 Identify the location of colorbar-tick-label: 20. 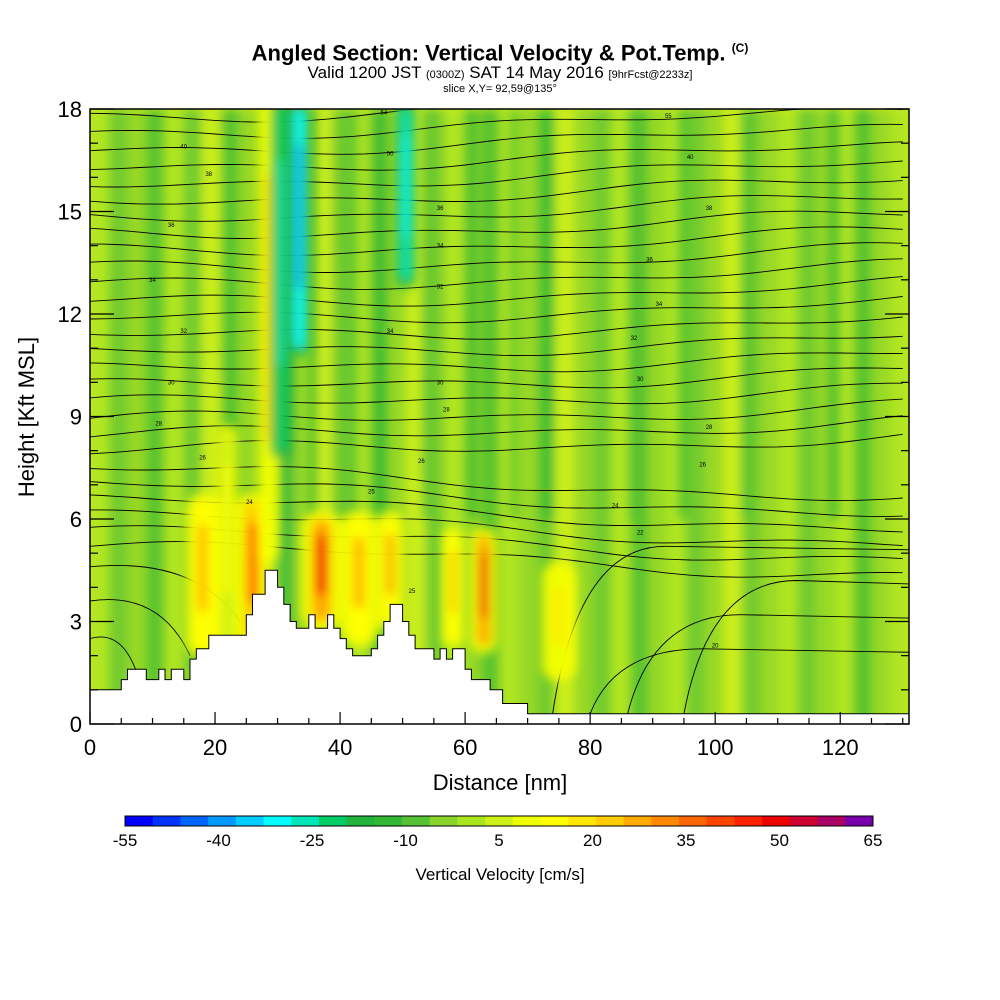
(592, 840).